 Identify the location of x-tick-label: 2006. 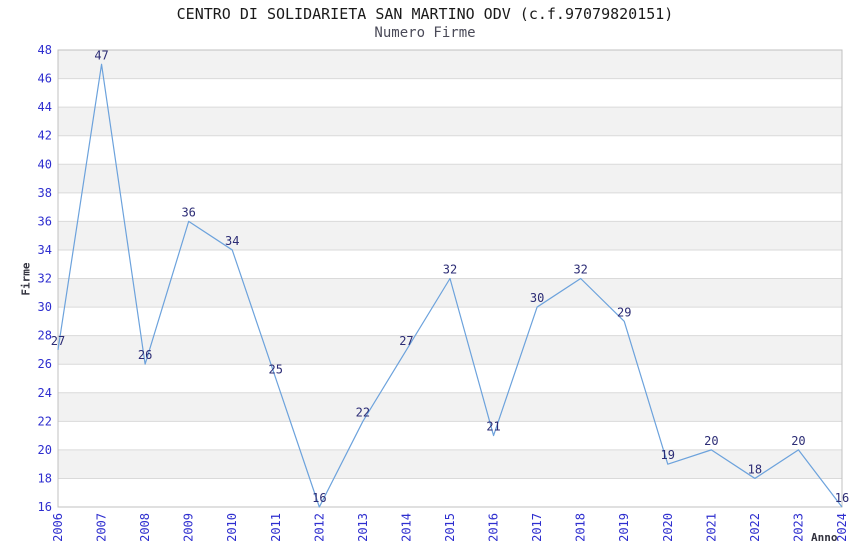
(58, 527).